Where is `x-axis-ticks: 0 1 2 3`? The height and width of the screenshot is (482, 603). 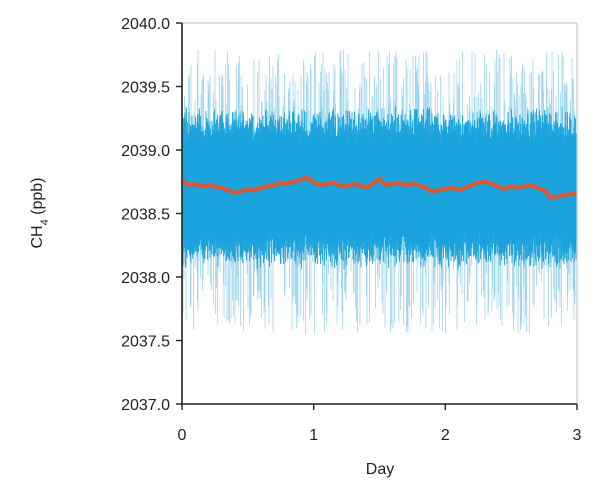 x-axis-ticks: 0 1 2 3 is located at coordinates (380, 424).